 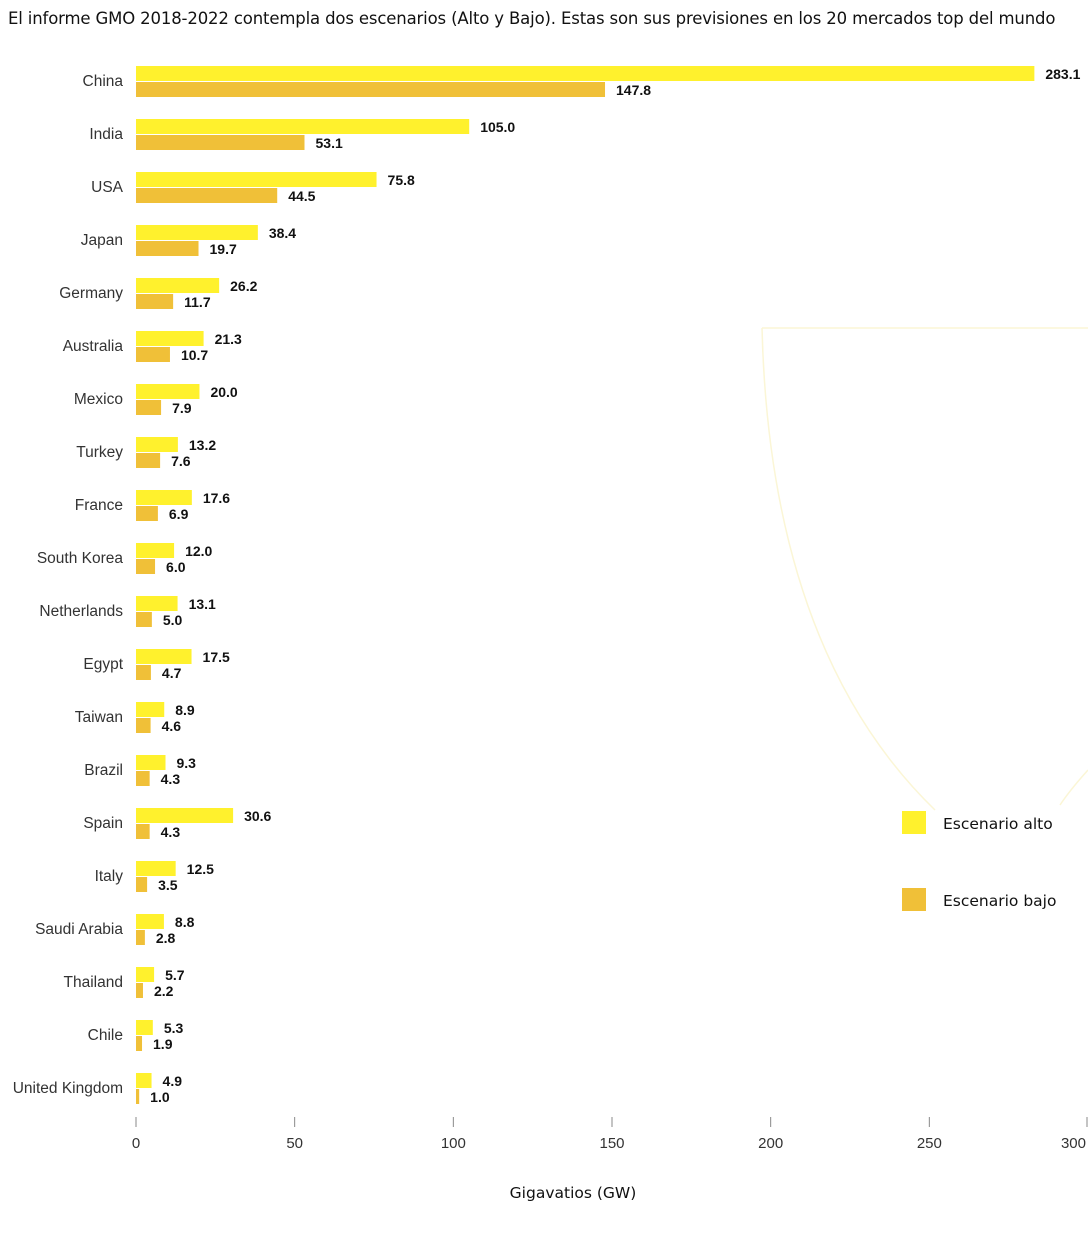 What do you see at coordinates (197, 302) in the screenshot?
I see `data-label: 11.7` at bounding box center [197, 302].